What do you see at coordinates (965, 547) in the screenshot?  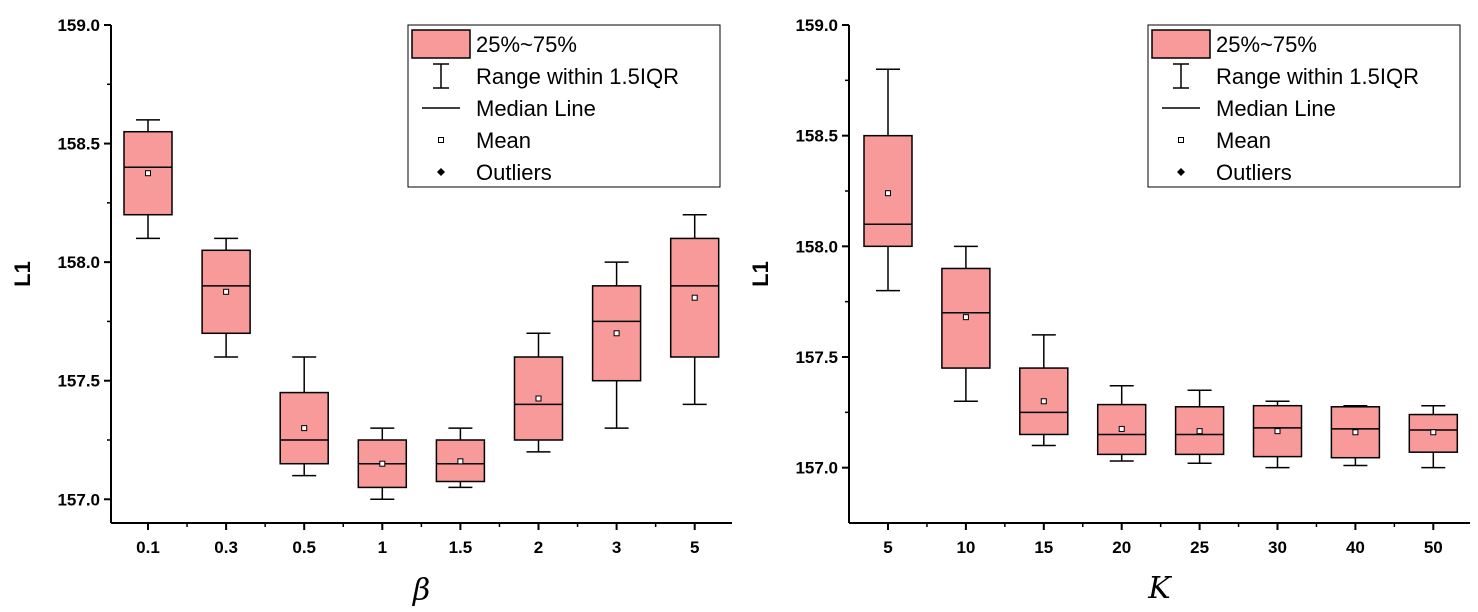 I see `x-tick-label: 10` at bounding box center [965, 547].